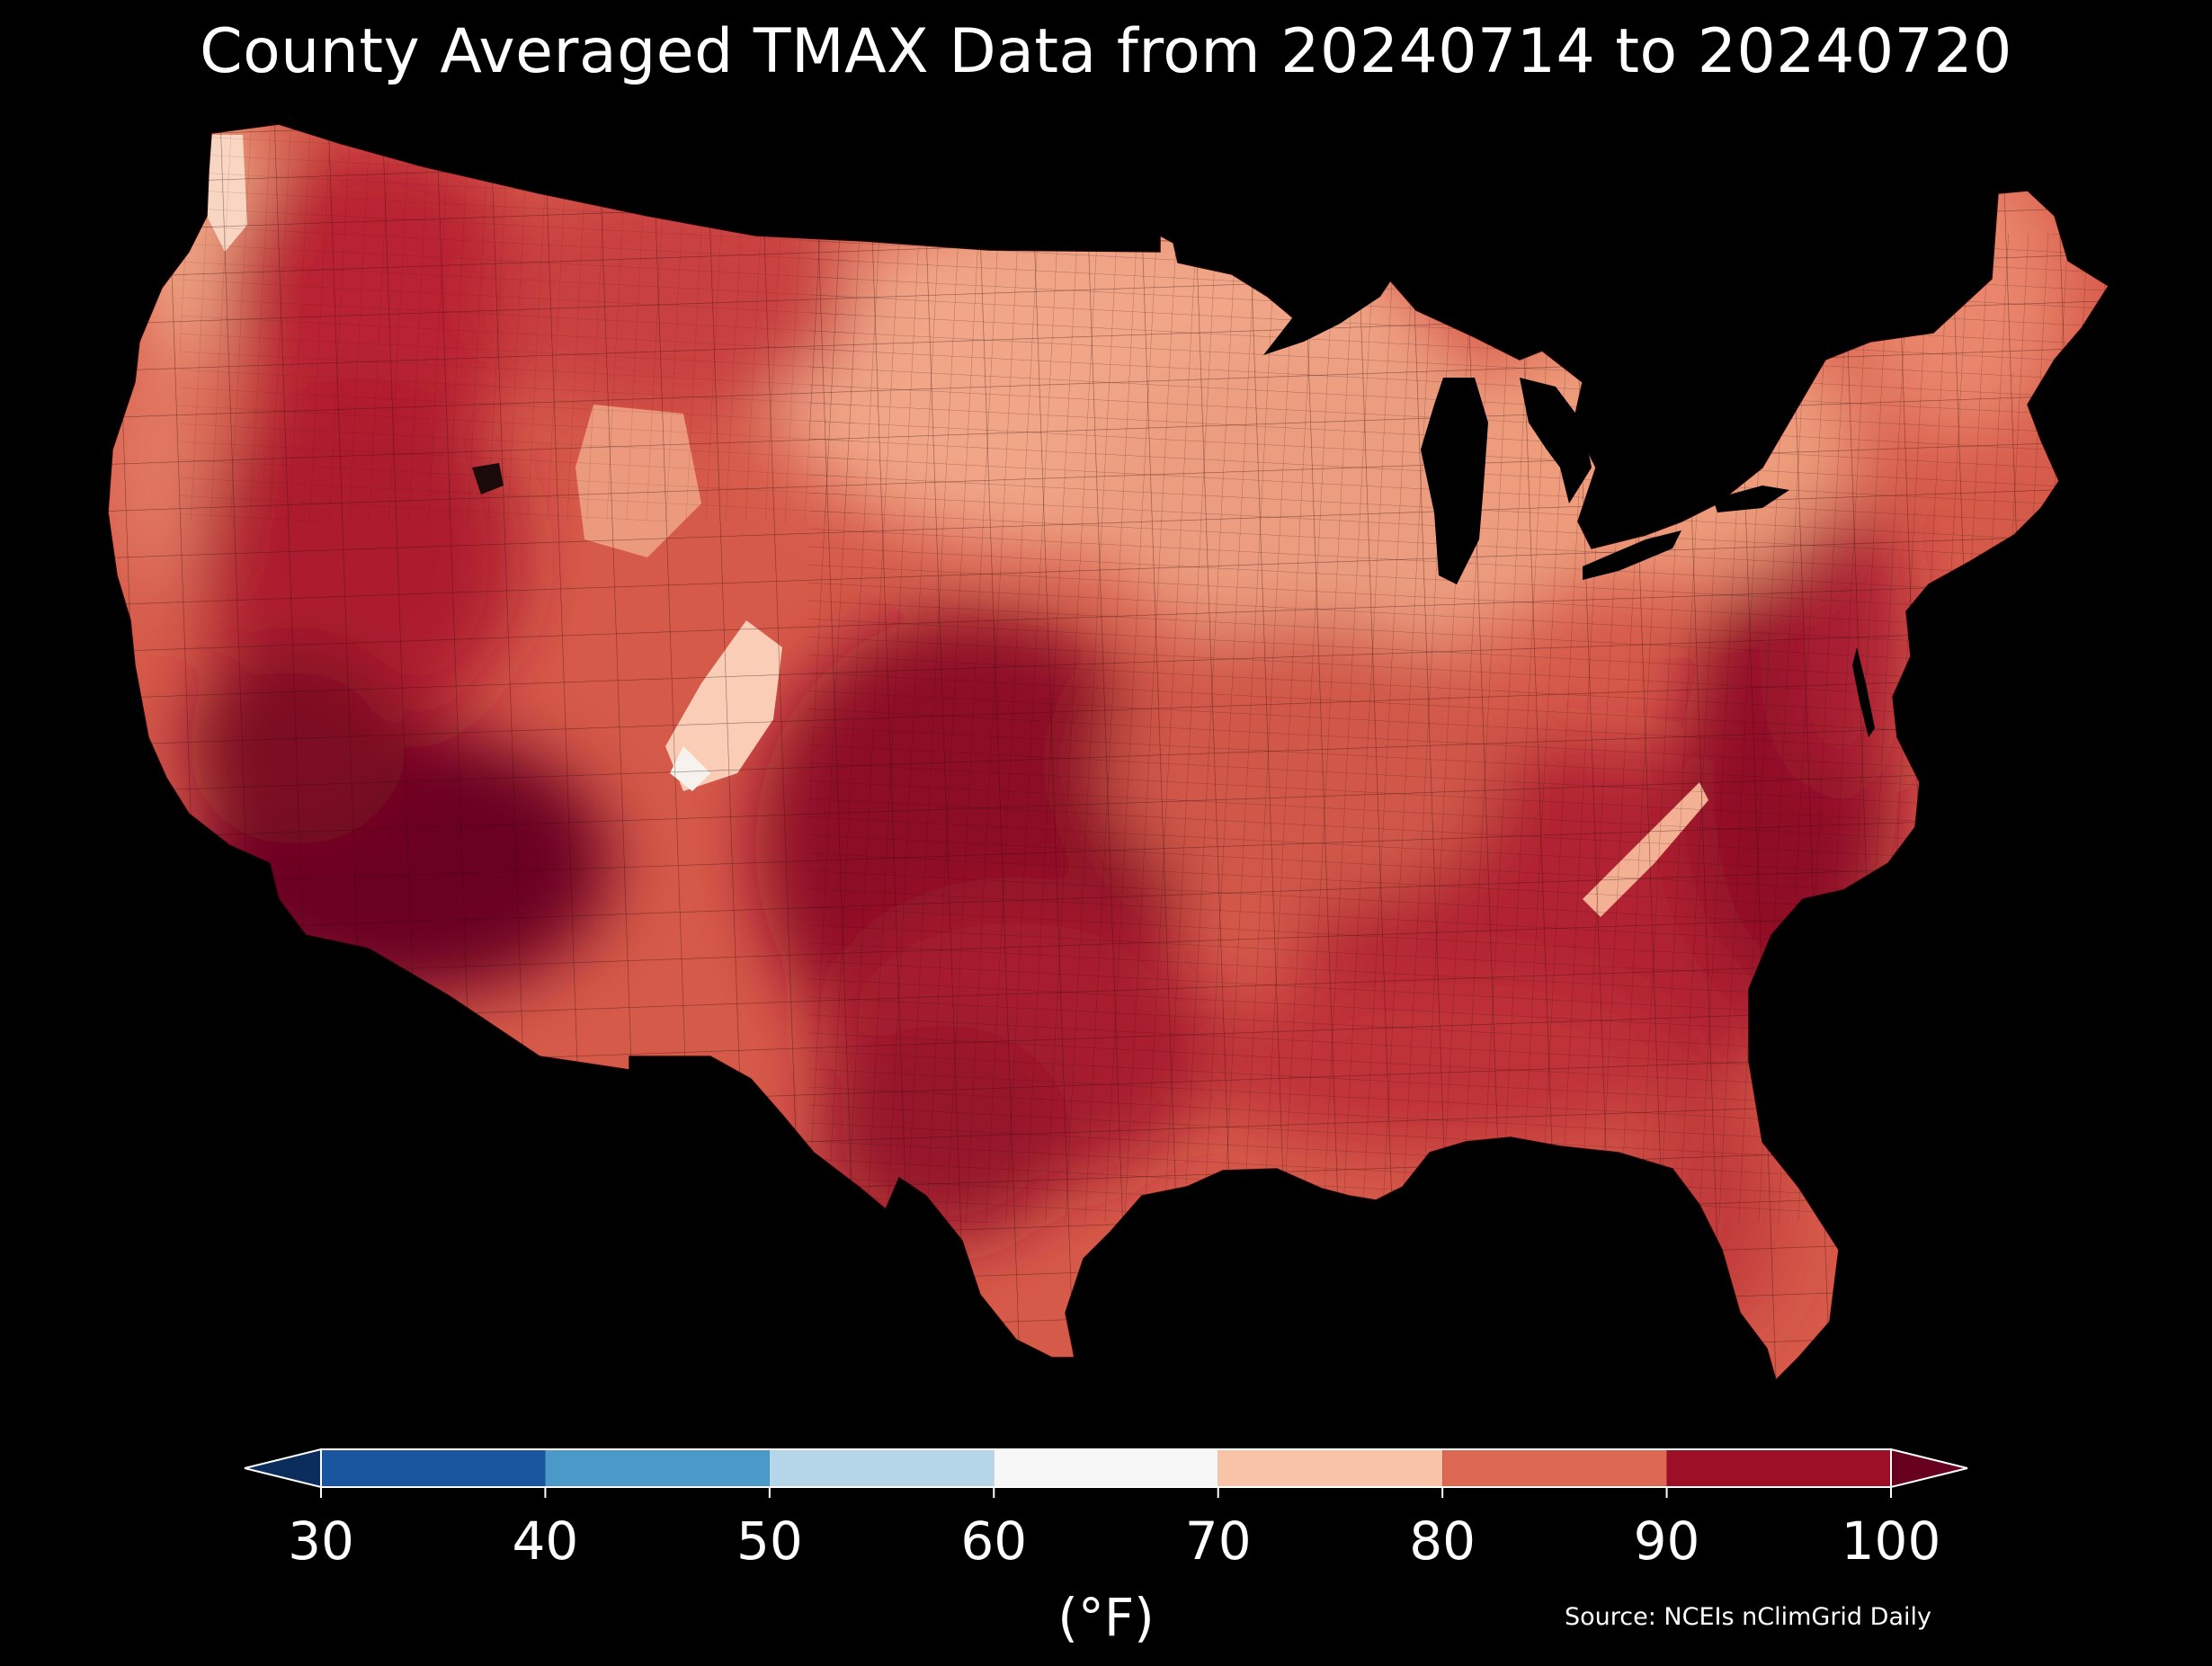  I want to click on colorbar-tick-label: 70, so click(1218, 1541).